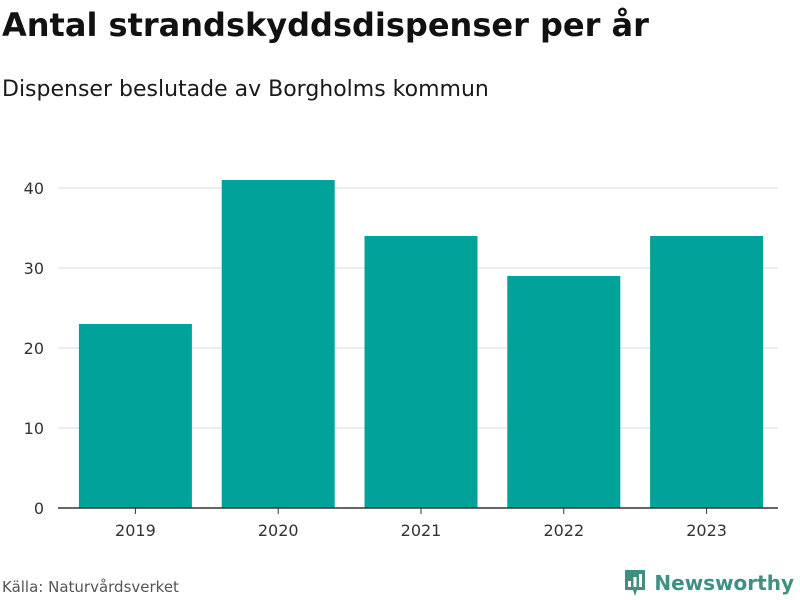 This screenshot has width=800, height=600. Describe the element at coordinates (39, 508) in the screenshot. I see `y-tick-label: 0` at that location.